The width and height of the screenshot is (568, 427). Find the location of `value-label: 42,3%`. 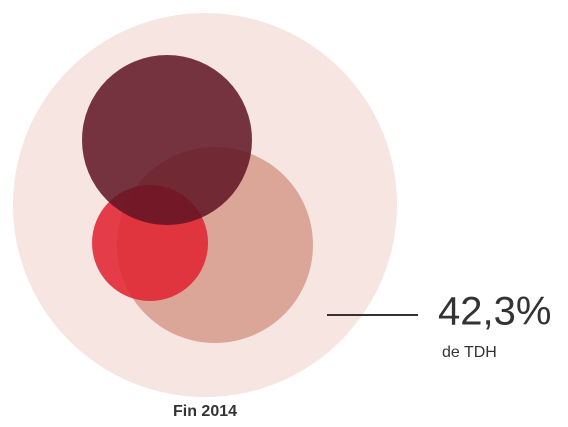

value-label: 42,3% is located at coordinates (494, 312).